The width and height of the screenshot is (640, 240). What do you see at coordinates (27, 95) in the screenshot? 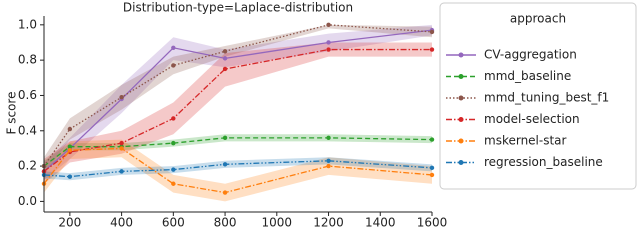
I see `y-tick-label: 0.6` at bounding box center [27, 95].